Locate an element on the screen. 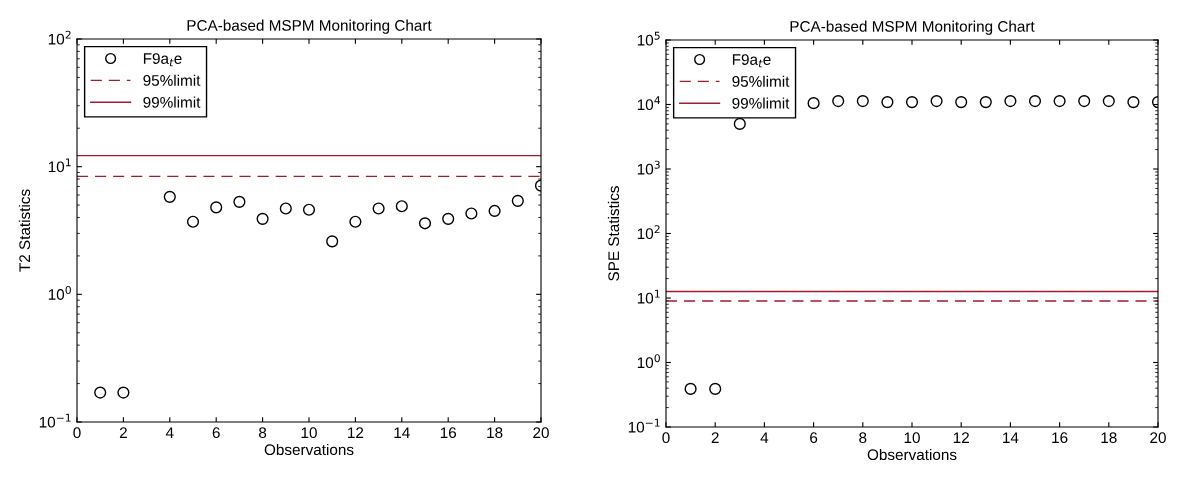 The width and height of the screenshot is (1191, 484). y-axis-title: T2 Statistics is located at coordinates (24, 230).